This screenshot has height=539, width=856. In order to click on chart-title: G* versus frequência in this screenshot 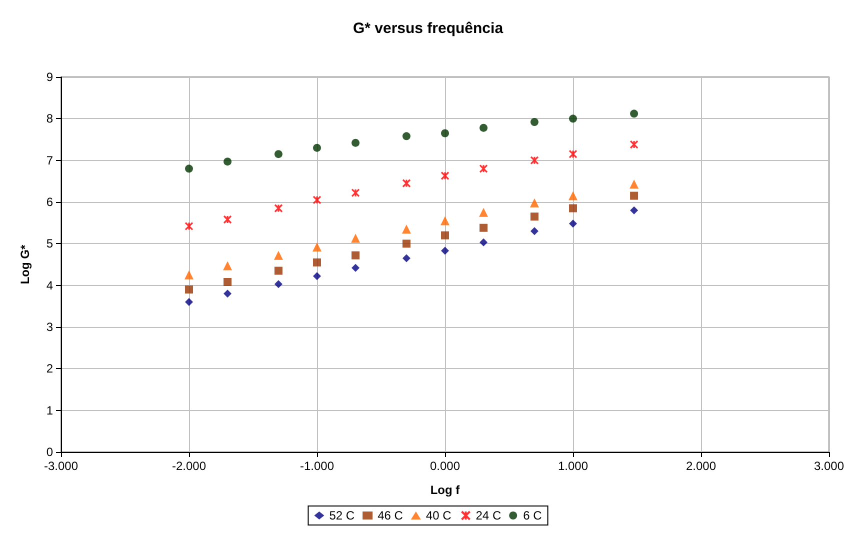, I will do `click(428, 28)`.